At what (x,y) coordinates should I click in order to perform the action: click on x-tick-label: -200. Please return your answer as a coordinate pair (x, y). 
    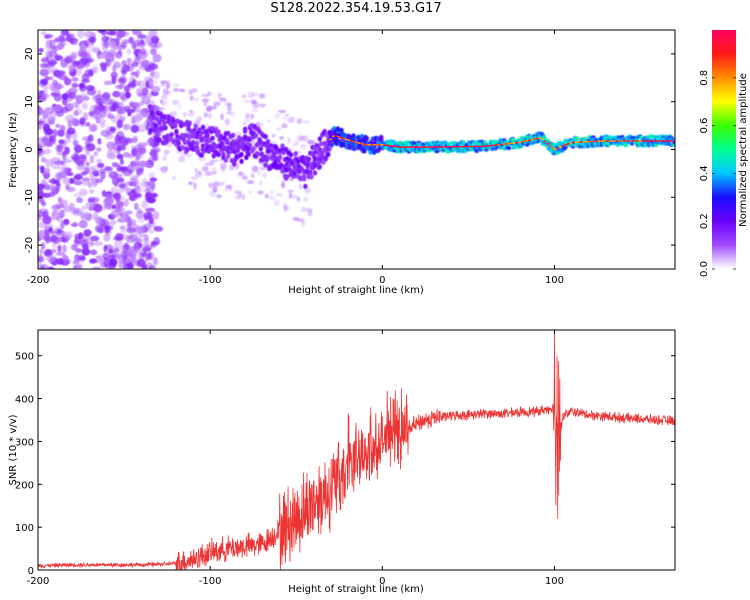
    Looking at the image, I should click on (38, 280).